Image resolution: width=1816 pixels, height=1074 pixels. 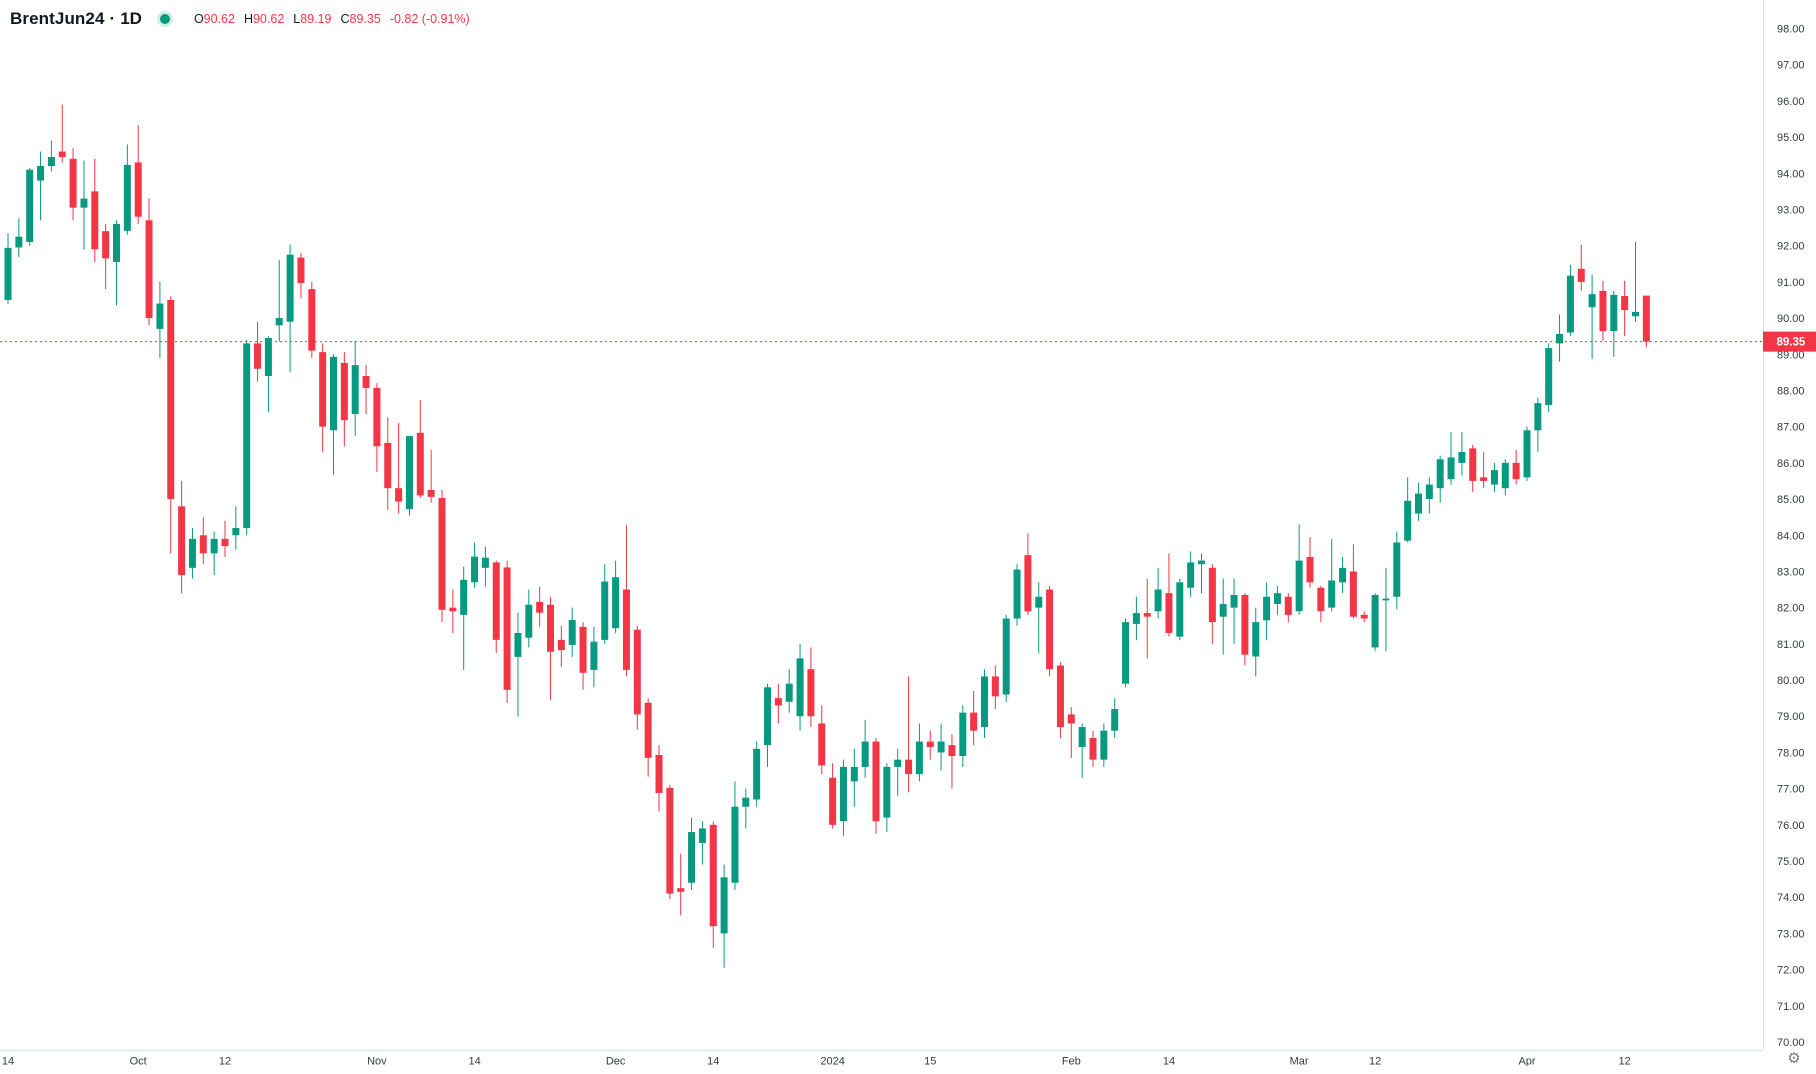 What do you see at coordinates (1791, 30) in the screenshot?
I see `price-tick-label: 98.00` at bounding box center [1791, 30].